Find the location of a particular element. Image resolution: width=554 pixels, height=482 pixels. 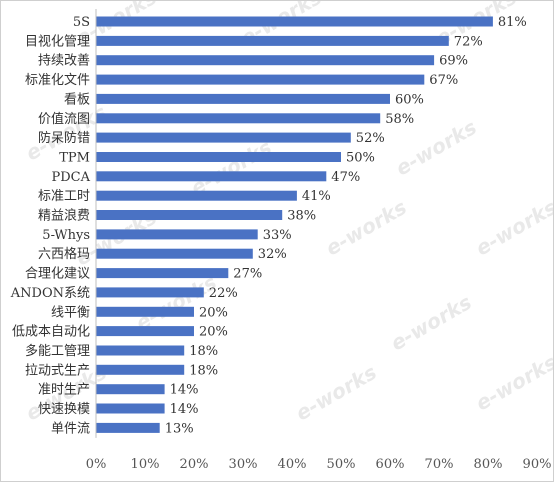

category-label: 5S is located at coordinates (81, 22).